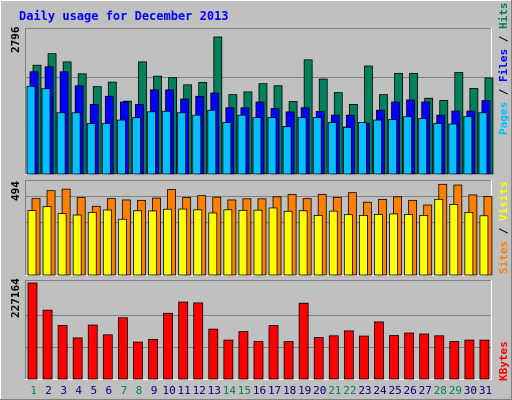  I want to click on day-label: 21, so click(334, 390).